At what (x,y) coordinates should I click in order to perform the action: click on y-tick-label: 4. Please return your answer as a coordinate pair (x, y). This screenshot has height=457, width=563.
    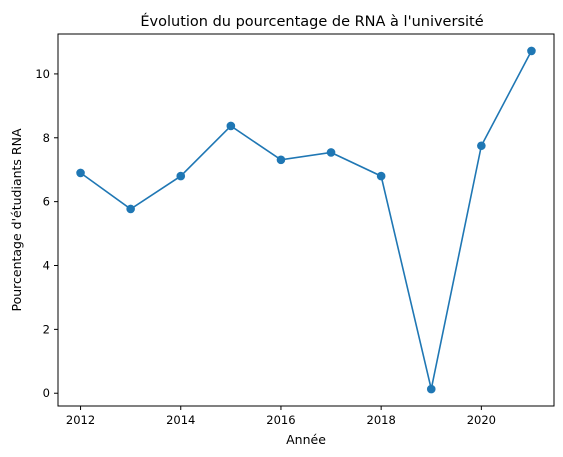
    Looking at the image, I should click on (46, 266).